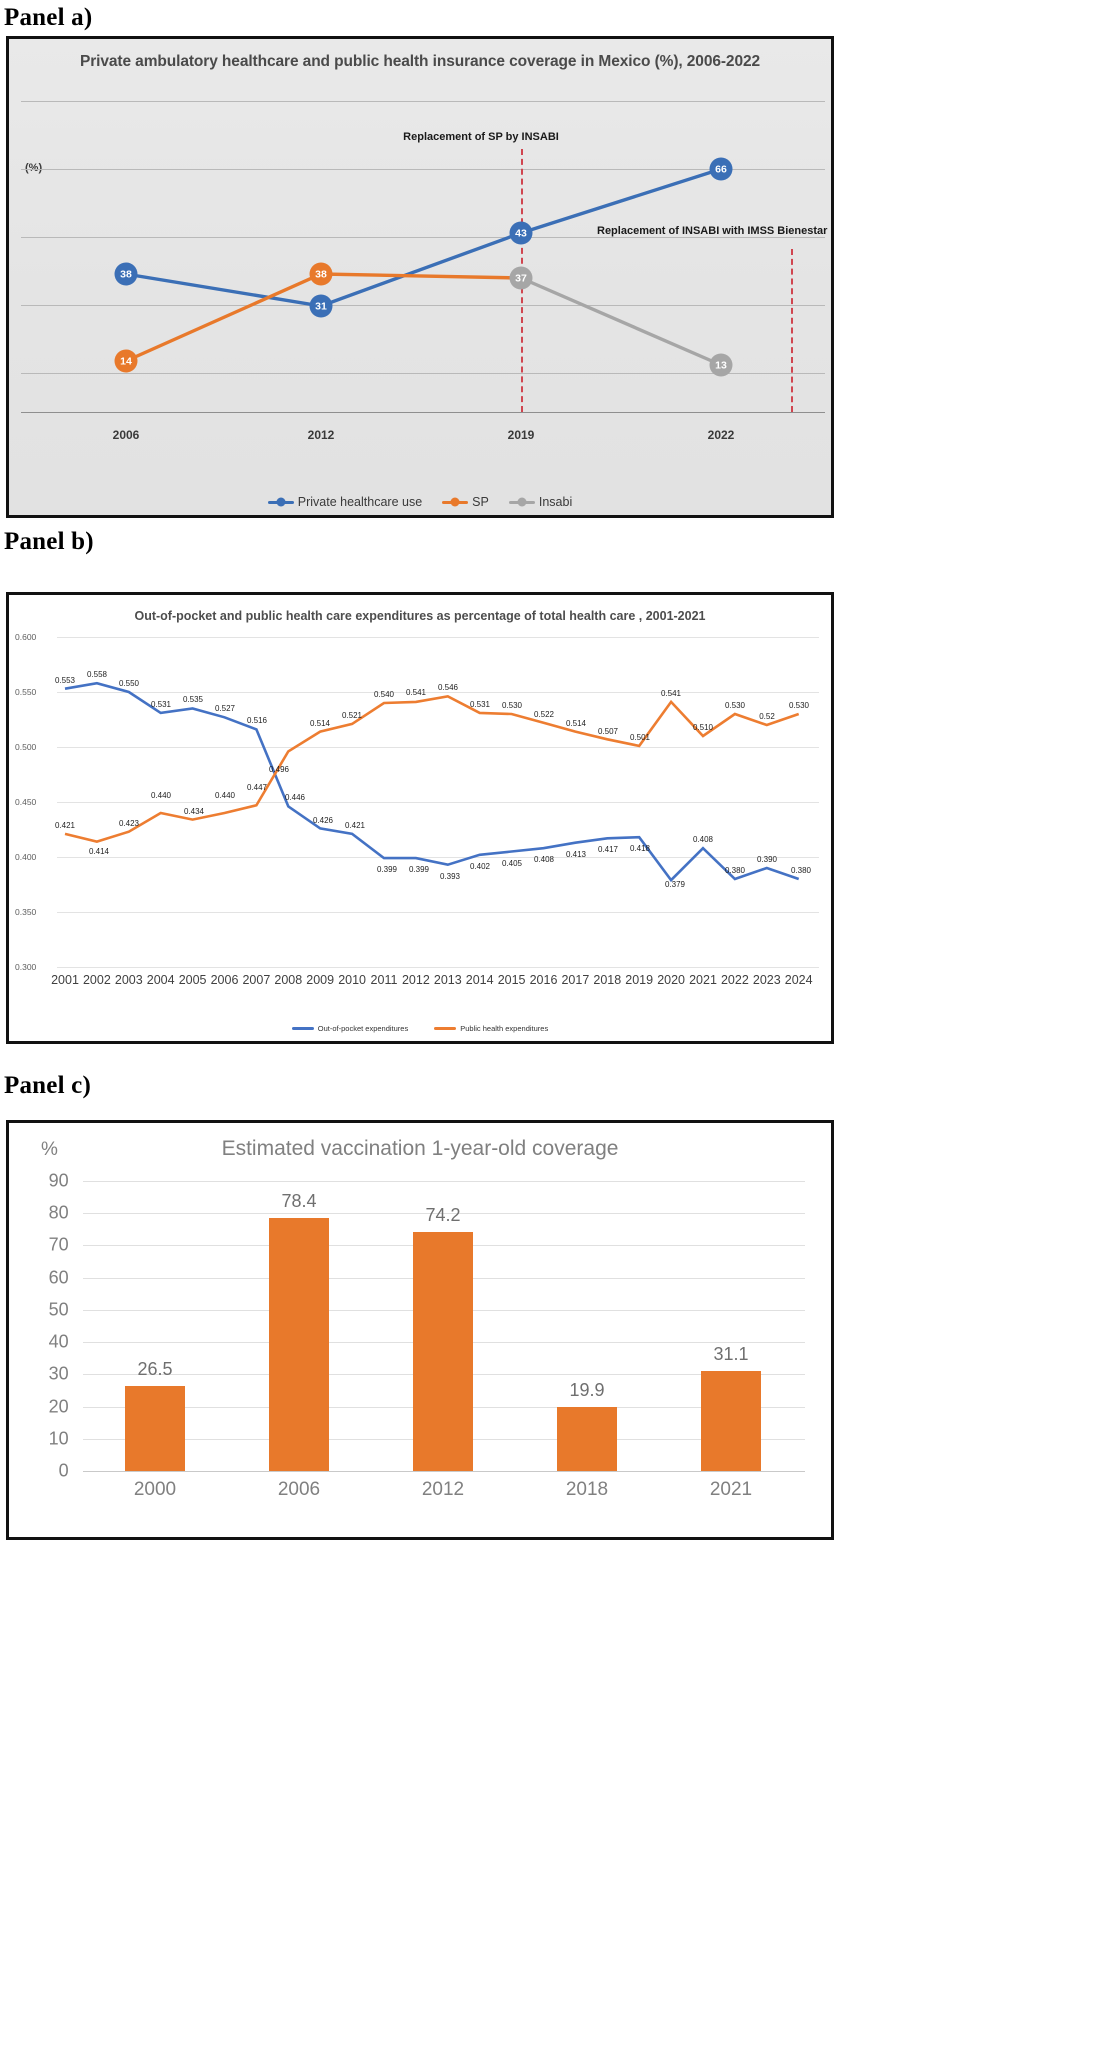  Describe the element at coordinates (801, 870) in the screenshot. I see `data-label: 0.380` at that location.